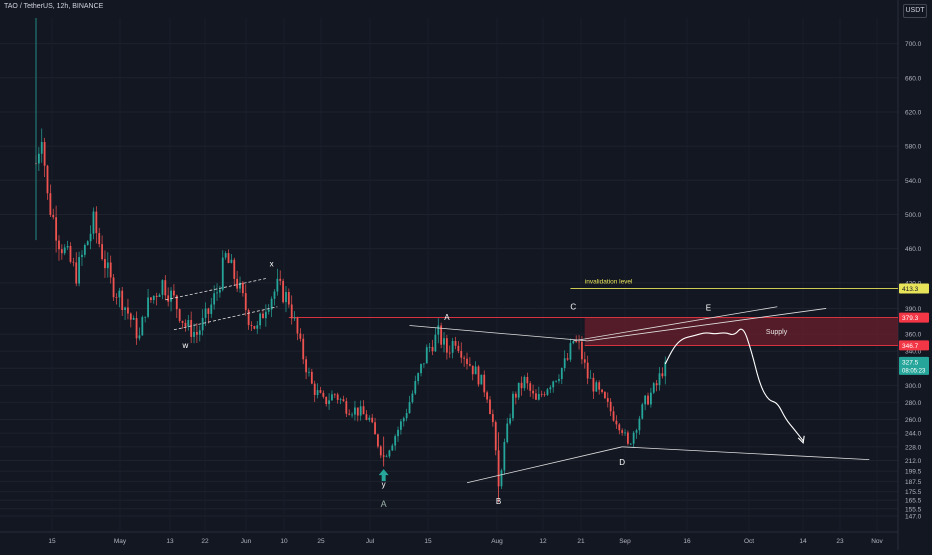 Image resolution: width=932 pixels, height=555 pixels. What do you see at coordinates (321, 541) in the screenshot?
I see `x-tick-label: 25` at bounding box center [321, 541].